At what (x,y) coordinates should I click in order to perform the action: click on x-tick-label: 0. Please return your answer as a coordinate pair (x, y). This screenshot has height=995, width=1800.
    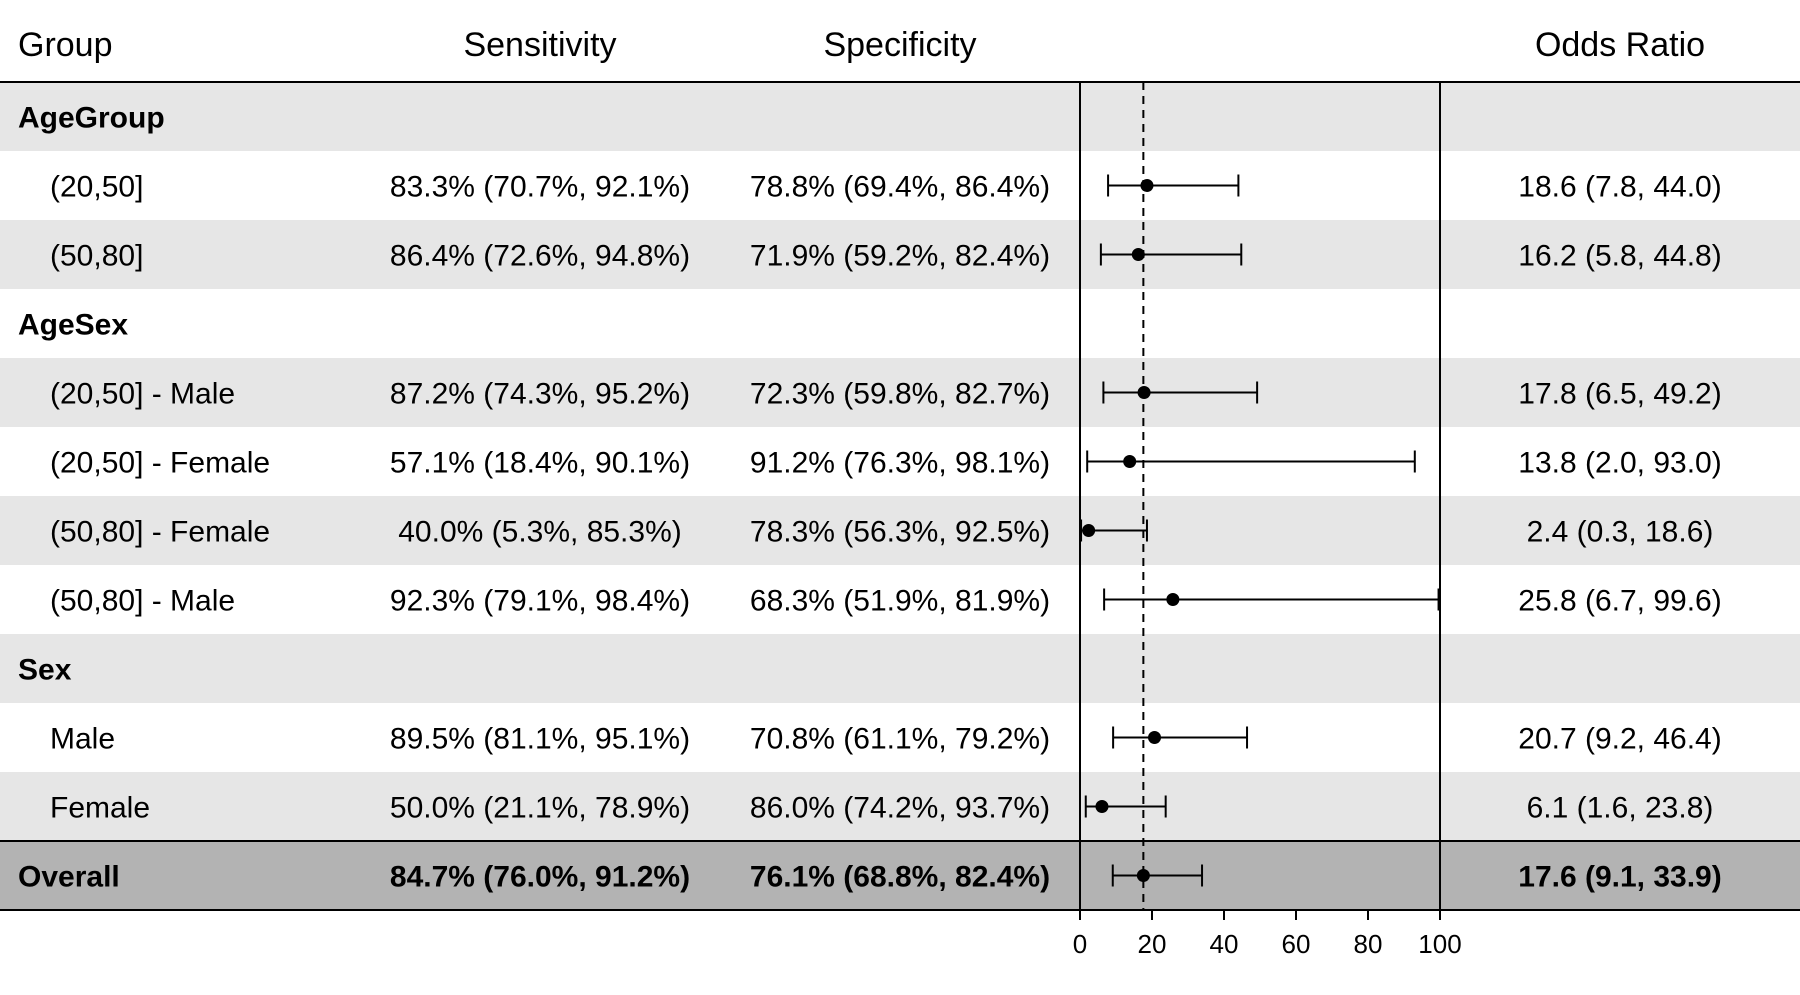
    Looking at the image, I should click on (1080, 944).